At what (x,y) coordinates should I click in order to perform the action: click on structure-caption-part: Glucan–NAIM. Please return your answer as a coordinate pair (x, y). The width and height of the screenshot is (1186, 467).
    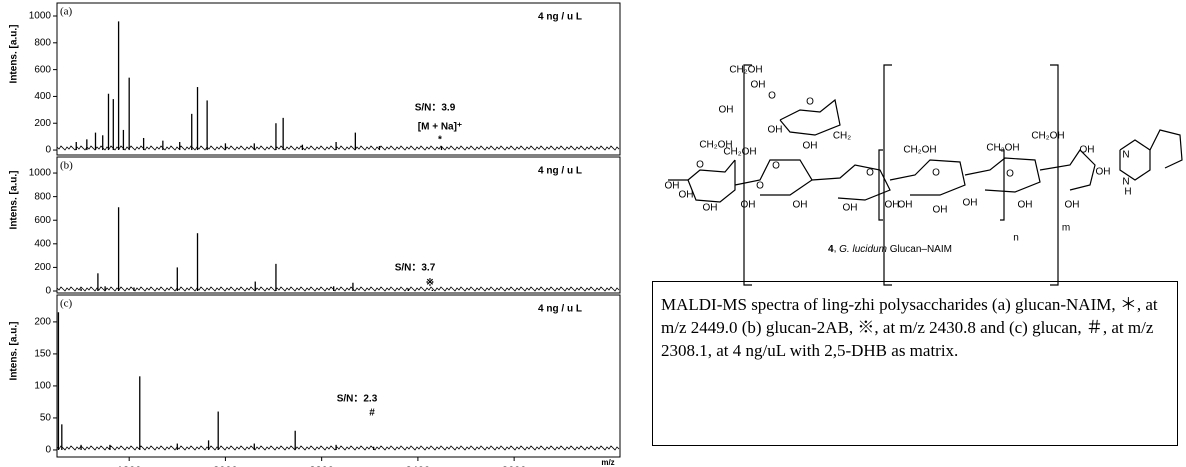
    Looking at the image, I should click on (921, 249).